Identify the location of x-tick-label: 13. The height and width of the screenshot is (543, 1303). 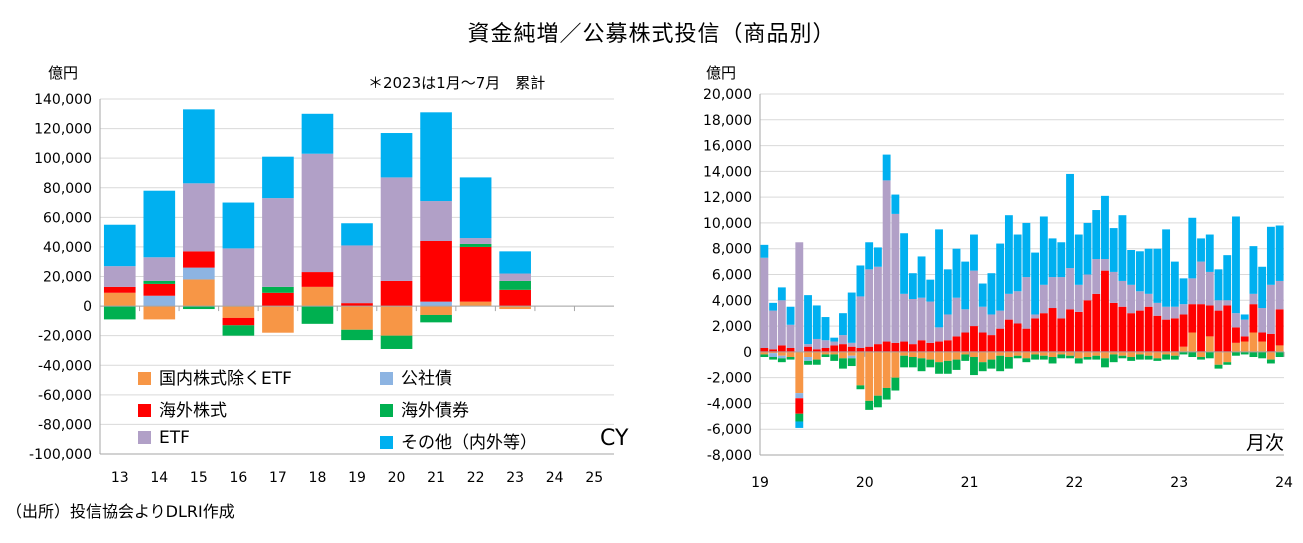
(120, 478).